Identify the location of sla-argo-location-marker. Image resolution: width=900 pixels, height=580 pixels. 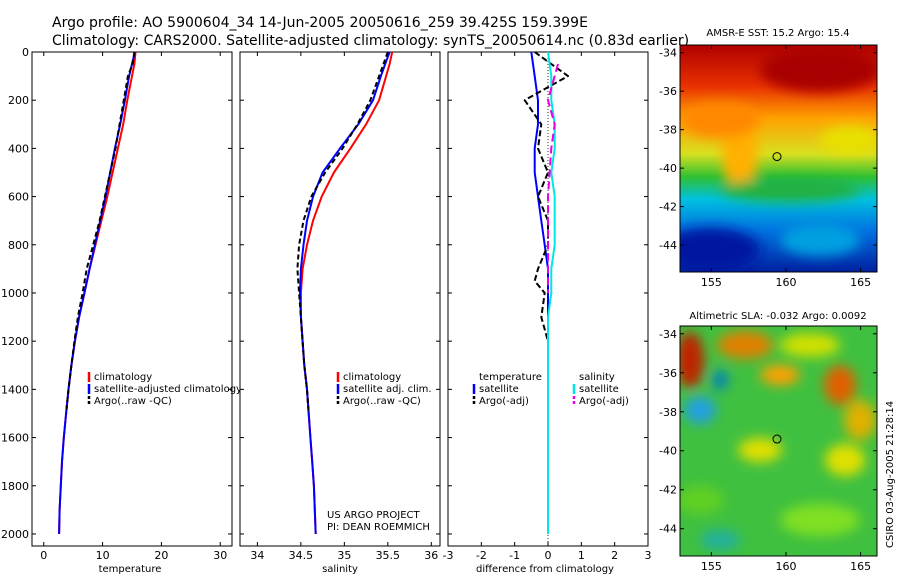
(777, 439).